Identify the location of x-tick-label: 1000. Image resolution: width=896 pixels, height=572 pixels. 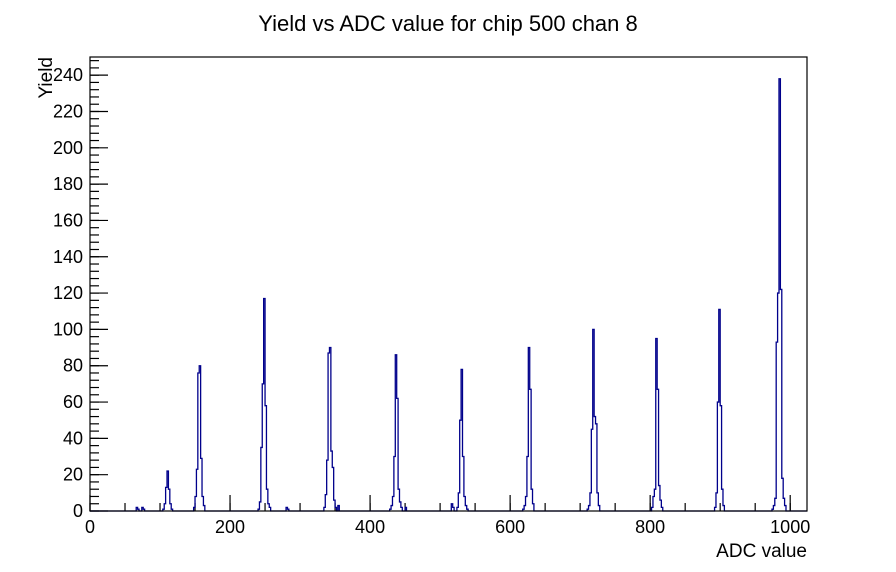
(790, 527).